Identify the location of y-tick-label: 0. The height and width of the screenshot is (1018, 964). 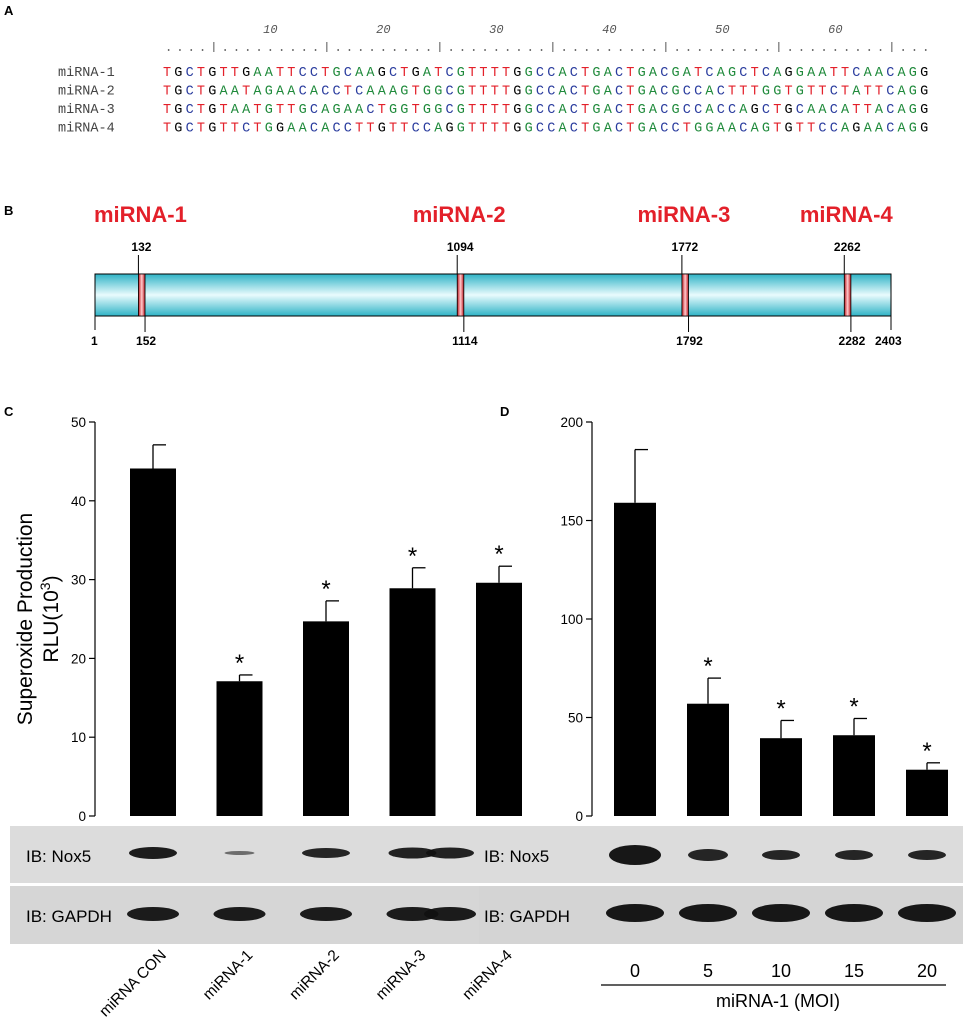
(579, 816).